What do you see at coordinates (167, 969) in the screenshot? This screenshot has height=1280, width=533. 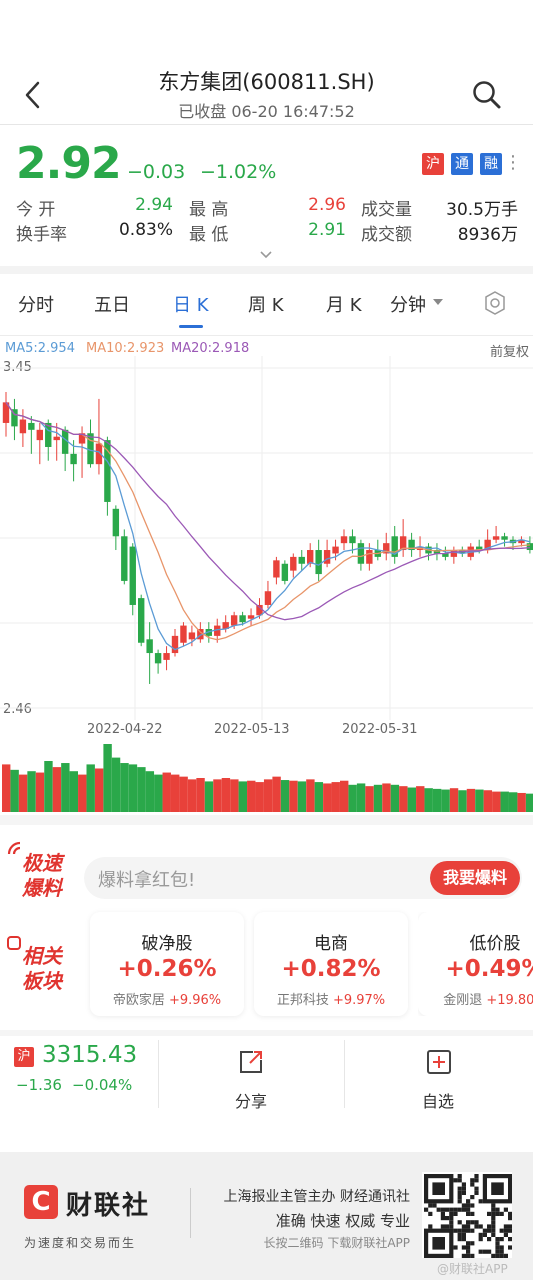 I see `sector-change: +0.26%` at bounding box center [167, 969].